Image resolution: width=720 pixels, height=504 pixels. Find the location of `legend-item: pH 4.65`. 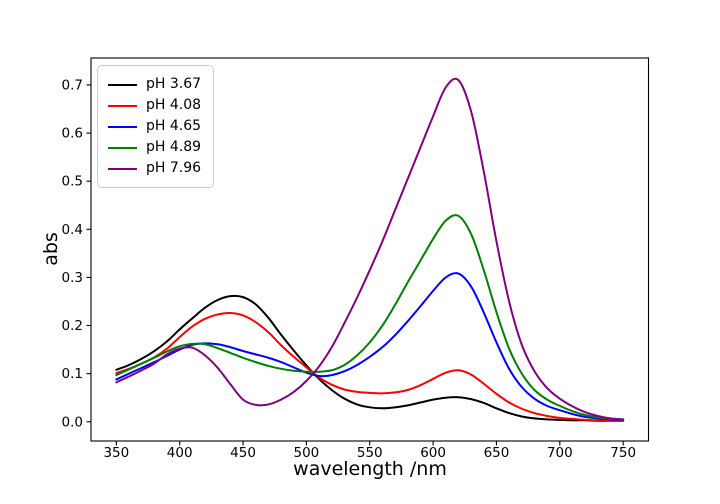

legend-item: pH 4.65 is located at coordinates (155, 126).